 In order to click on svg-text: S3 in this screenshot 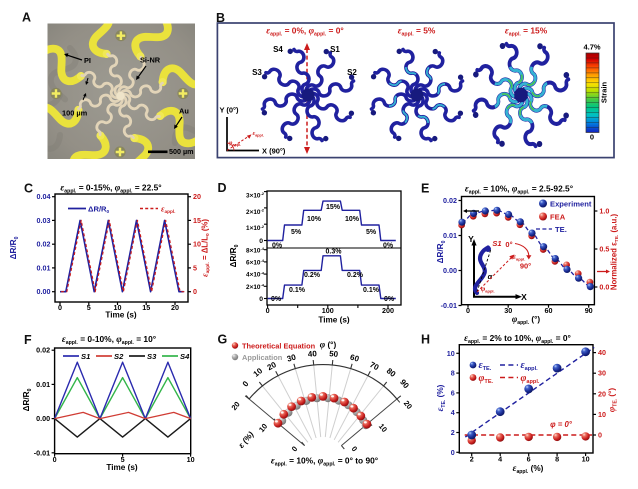, I will do `click(257, 72)`.